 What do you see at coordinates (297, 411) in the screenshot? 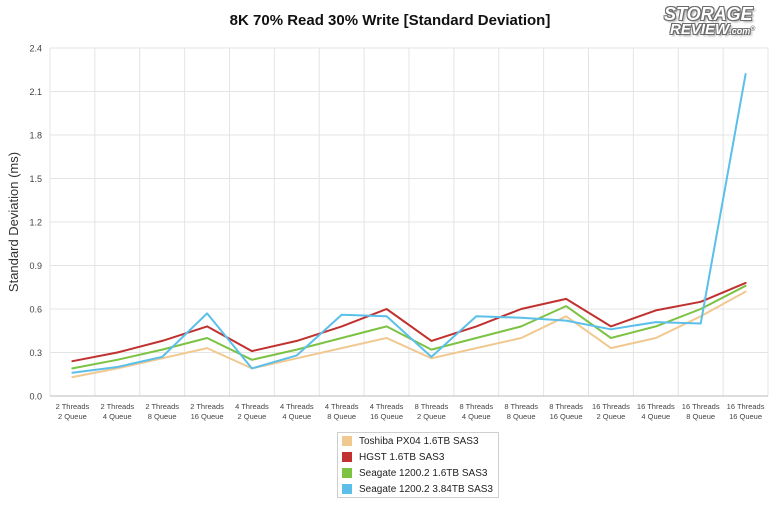
I see `x-tick-label: 4 Threads 4 Queue` at bounding box center [297, 411].